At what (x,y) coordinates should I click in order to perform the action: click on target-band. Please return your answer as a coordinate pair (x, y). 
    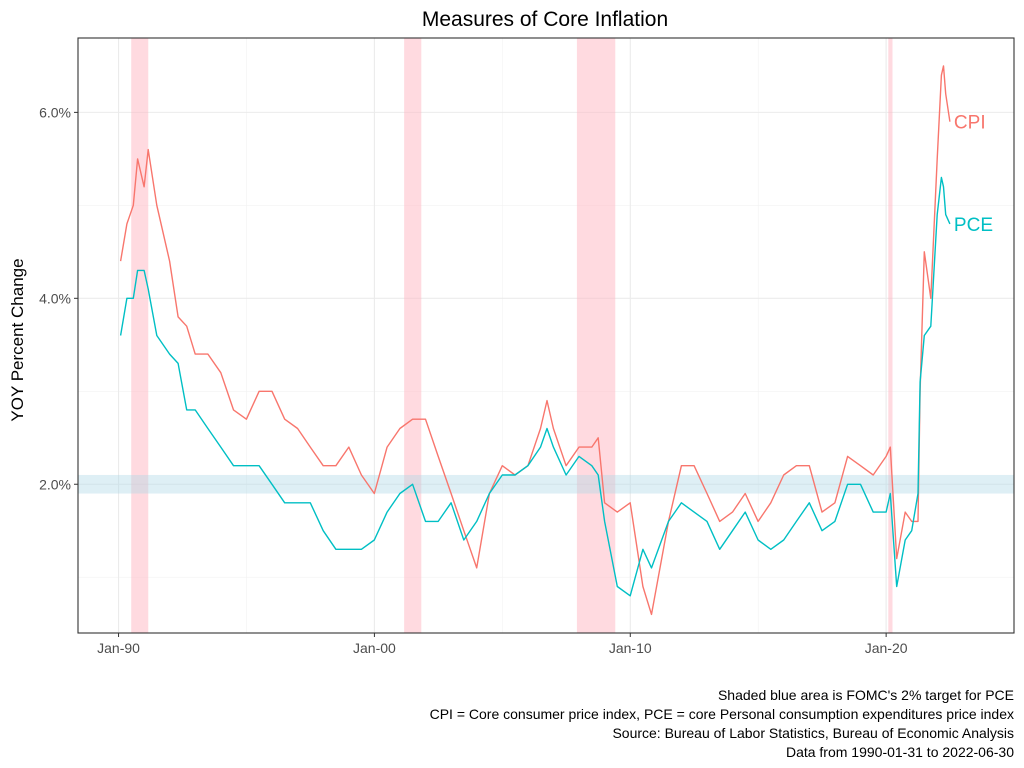
    Looking at the image, I should click on (546, 484).